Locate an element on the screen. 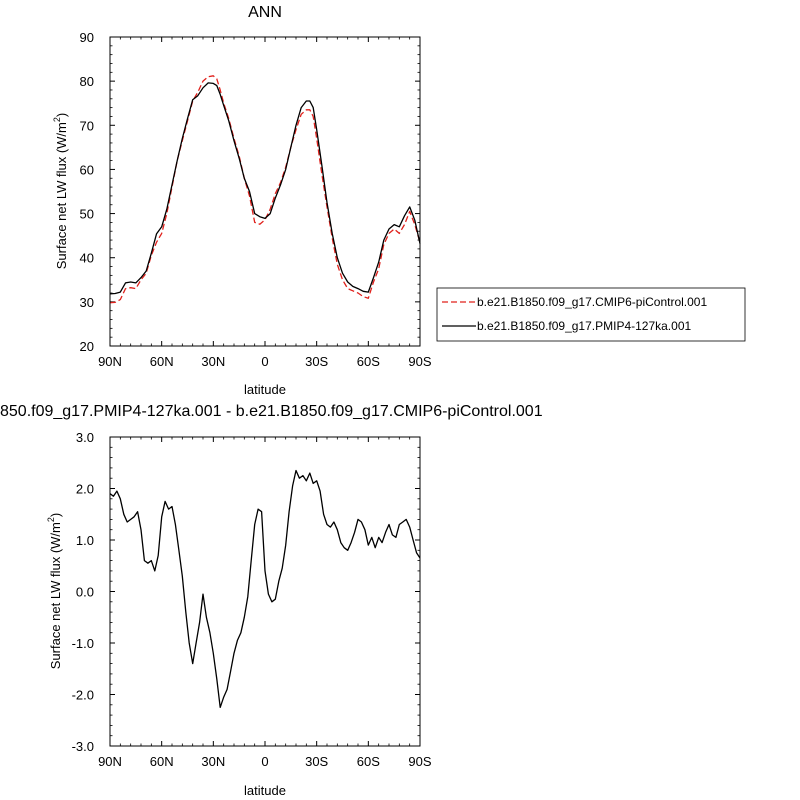 The height and width of the screenshot is (800, 800). y-tick-label: 2.0 is located at coordinates (85, 489).